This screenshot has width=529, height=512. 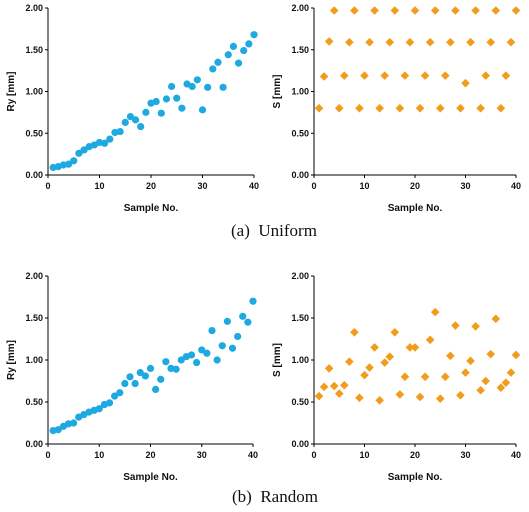 What do you see at coordinates (34, 8) in the screenshot?
I see `y-tick-label: 2.00` at bounding box center [34, 8].